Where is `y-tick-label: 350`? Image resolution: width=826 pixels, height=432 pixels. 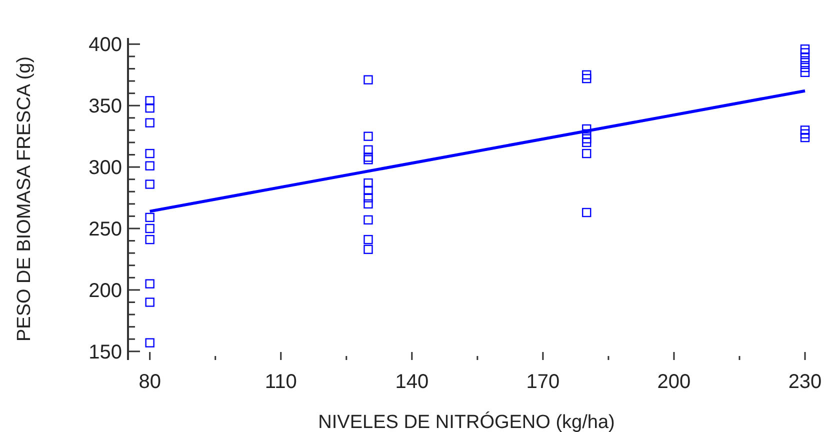 y-tick-label: 350 is located at coordinates (105, 107).